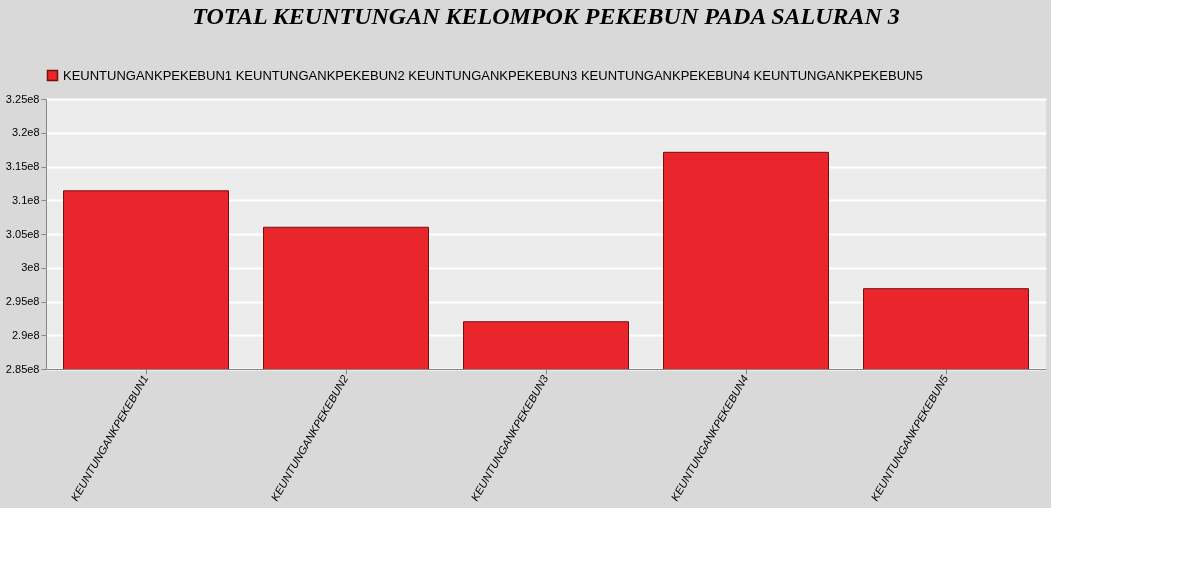 The height and width of the screenshot is (586, 1184). I want to click on legend-label: KEUNTUNGANKPEKEBUN1 KEUNTUNGANKPEKEBUN2 KEUNTUNGANKPEKEBUN3 KEUNTUNGANKPEKEBUN4 KEUNTUNGANKPEKEBUN5, so click(493, 75).